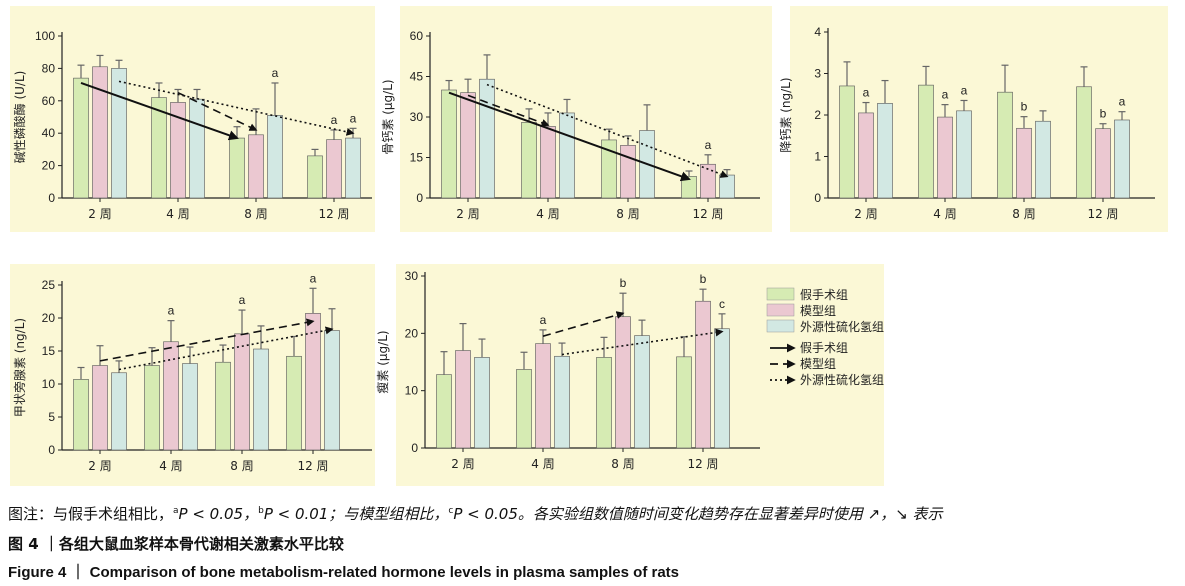 Image resolution: width=1185 pixels, height=586 pixels. Describe the element at coordinates (49, 166) in the screenshot. I see `y-tick-label: 20` at that location.